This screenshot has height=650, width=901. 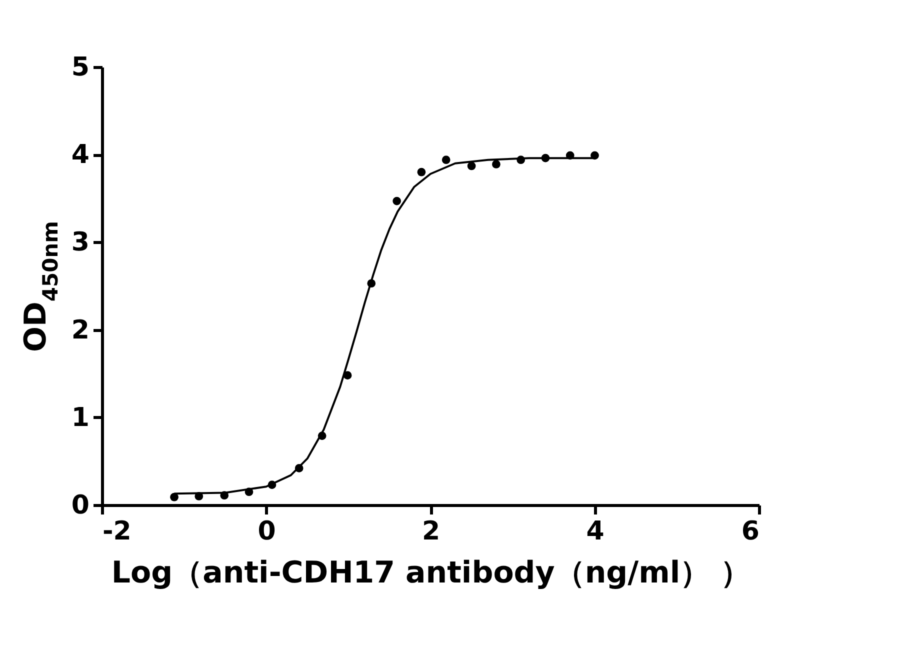 What do you see at coordinates (80, 67) in the screenshot?
I see `y-tick-label: 5` at bounding box center [80, 67].